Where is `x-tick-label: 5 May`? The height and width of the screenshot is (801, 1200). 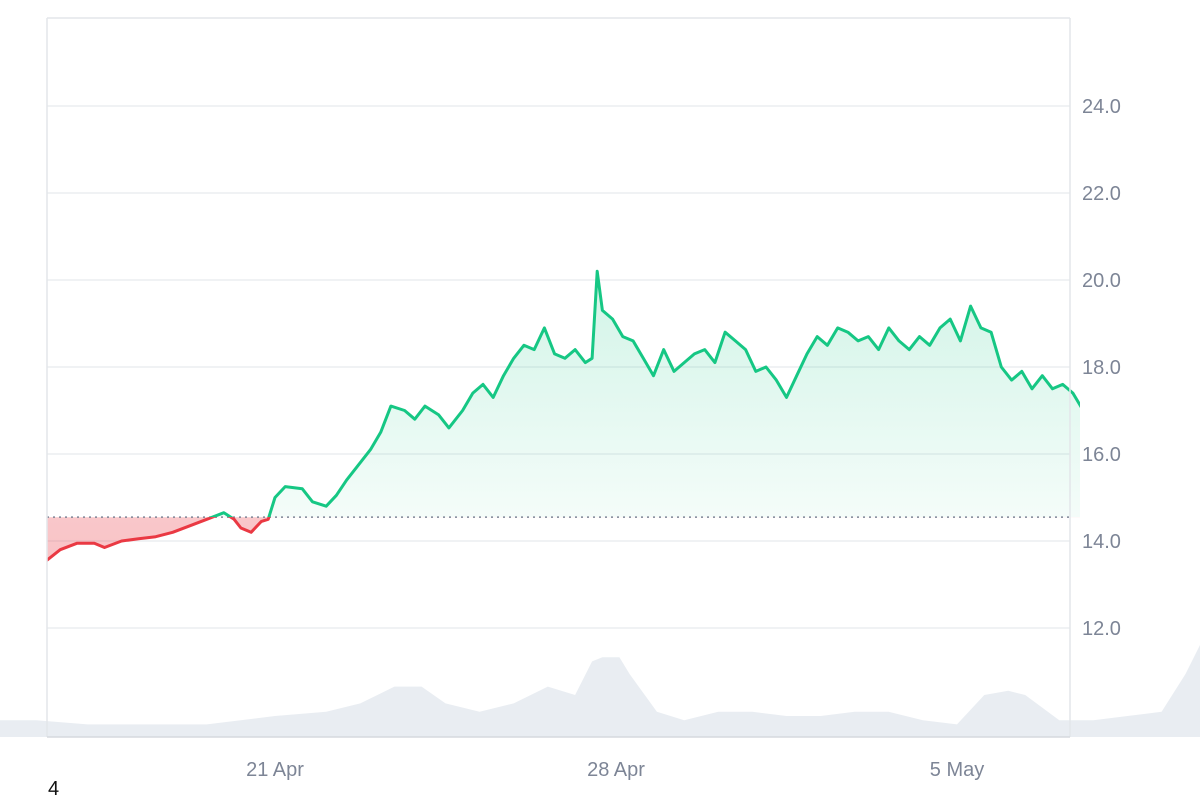
x-tick-label: 5 May is located at coordinates (957, 770).